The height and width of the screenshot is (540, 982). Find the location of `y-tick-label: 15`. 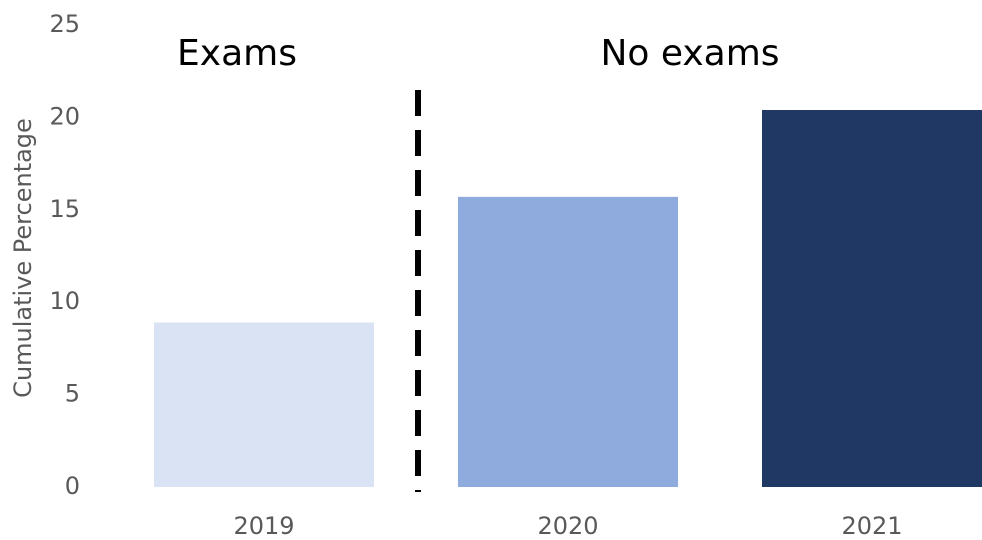

y-tick-label: 15 is located at coordinates (64, 209).